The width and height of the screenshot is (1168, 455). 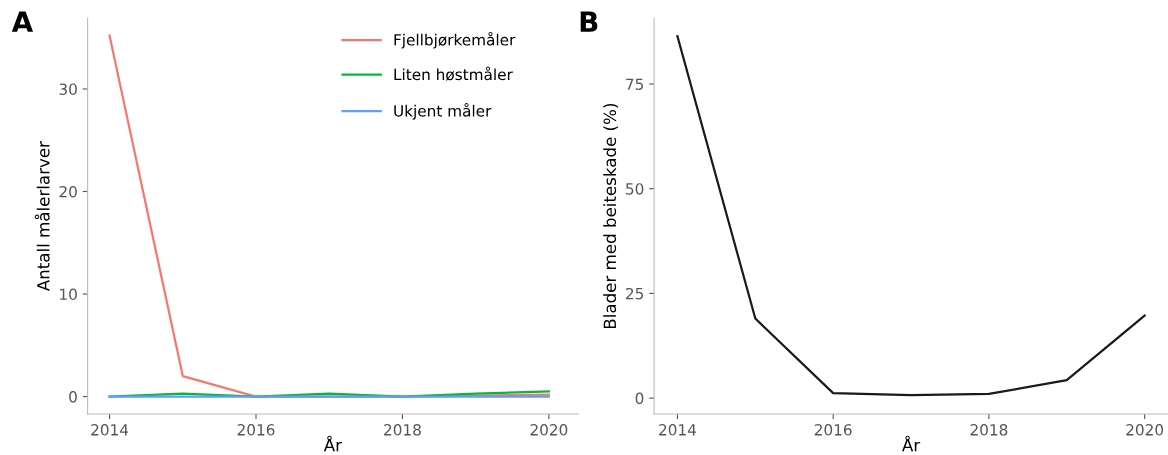 I want to click on chart-title: A, so click(x=22, y=21).